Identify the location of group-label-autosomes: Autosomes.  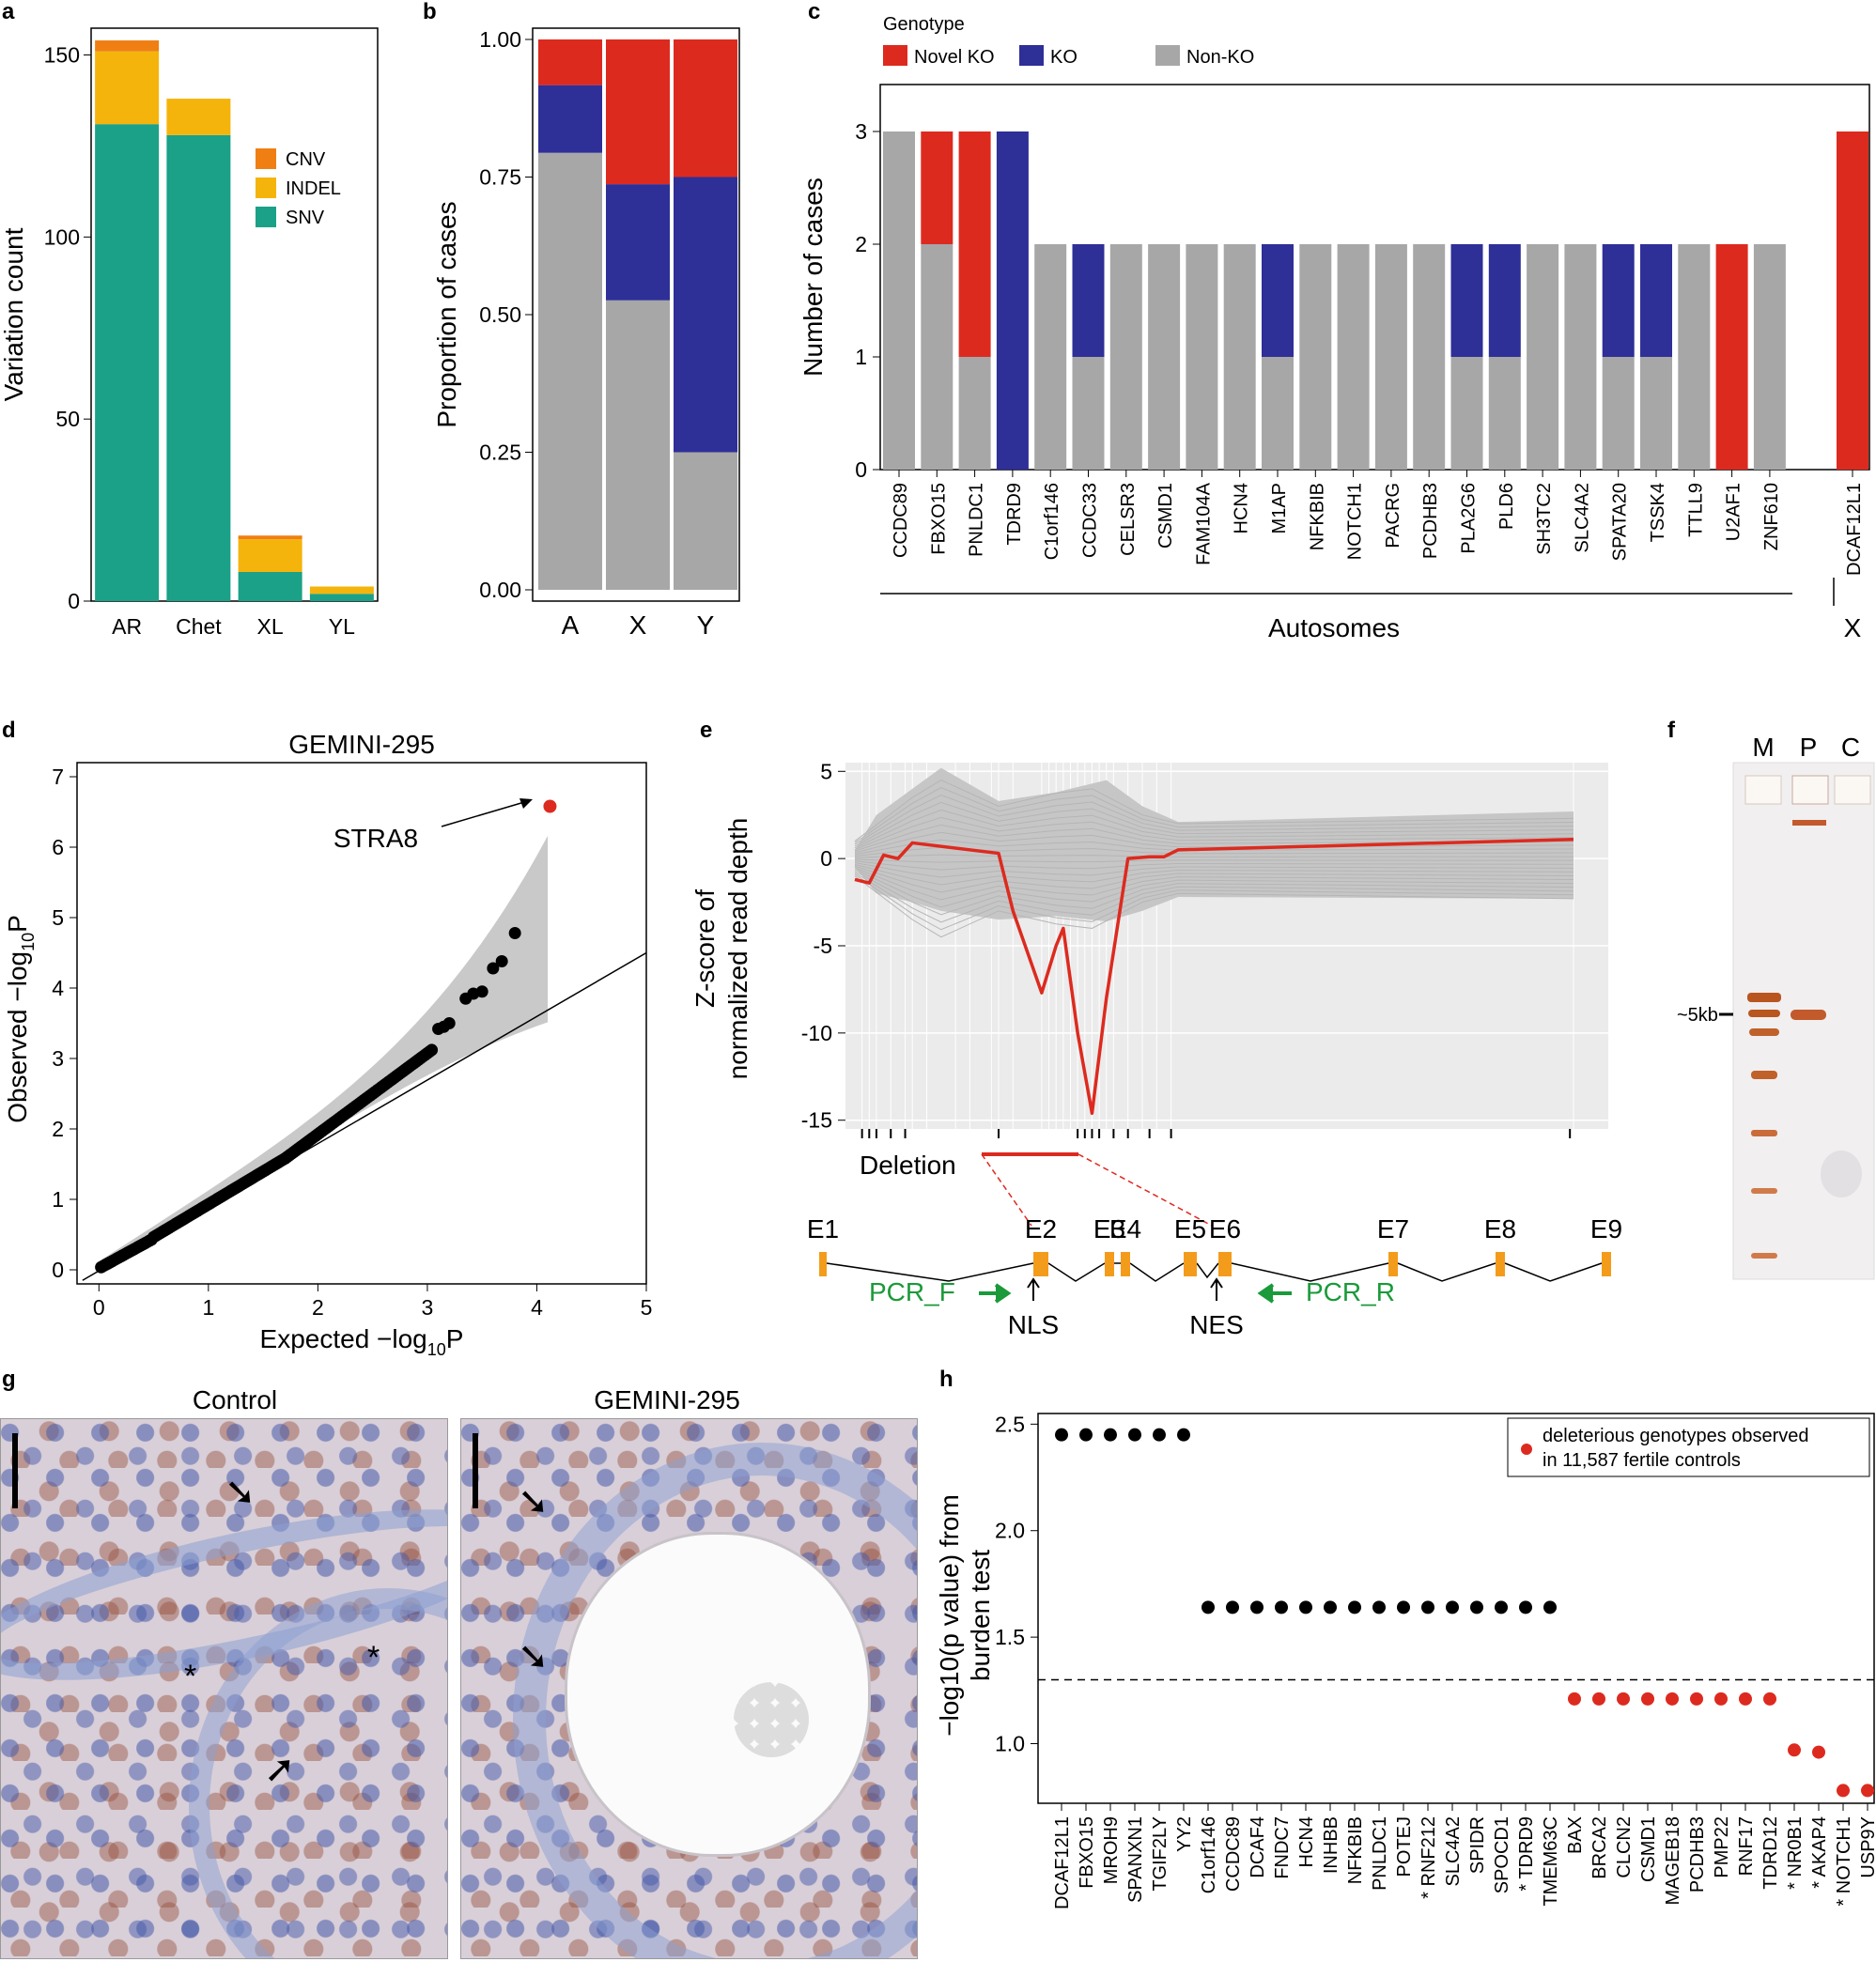
(1334, 627).